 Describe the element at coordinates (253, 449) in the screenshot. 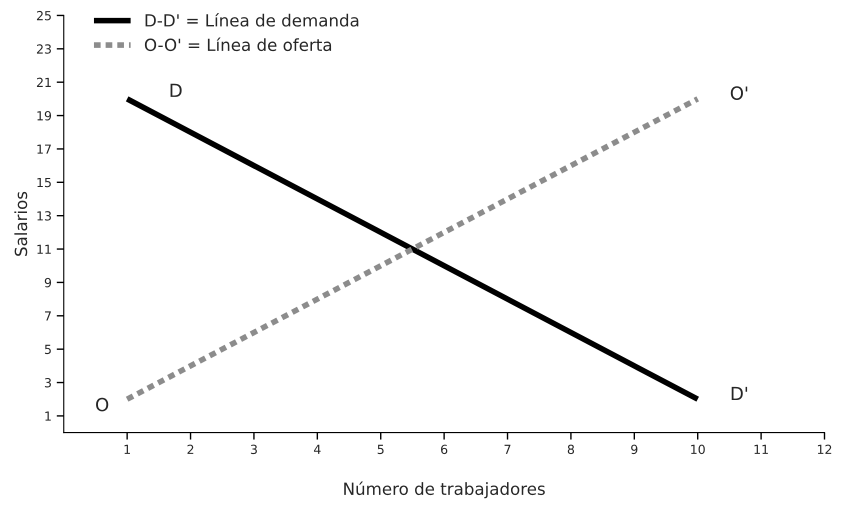

I see `x-tick-label: 3` at that location.